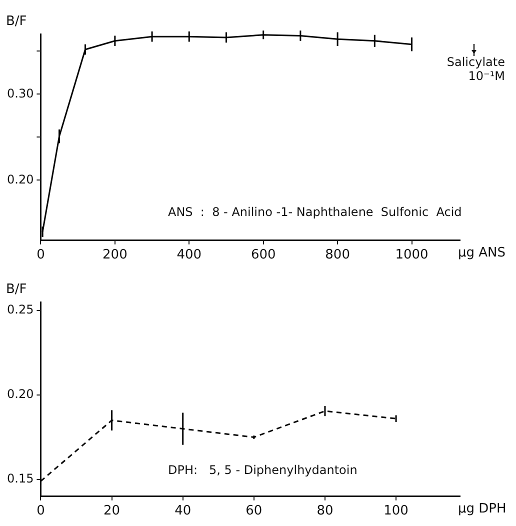 The height and width of the screenshot is (526, 516). What do you see at coordinates (325, 511) in the screenshot?
I see `x-tick-label: 80` at bounding box center [325, 511].